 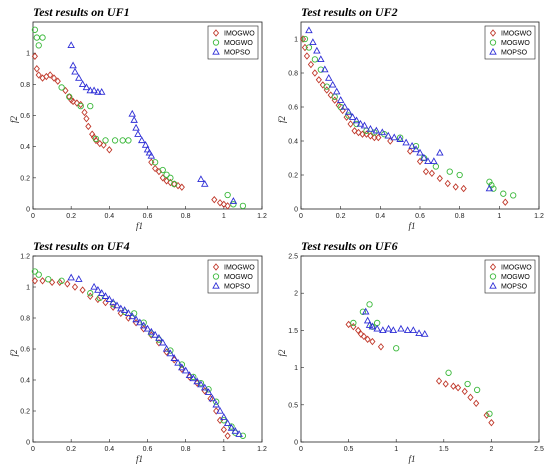 I want to click on x-tick-label: 0.8, so click(x=186, y=216).